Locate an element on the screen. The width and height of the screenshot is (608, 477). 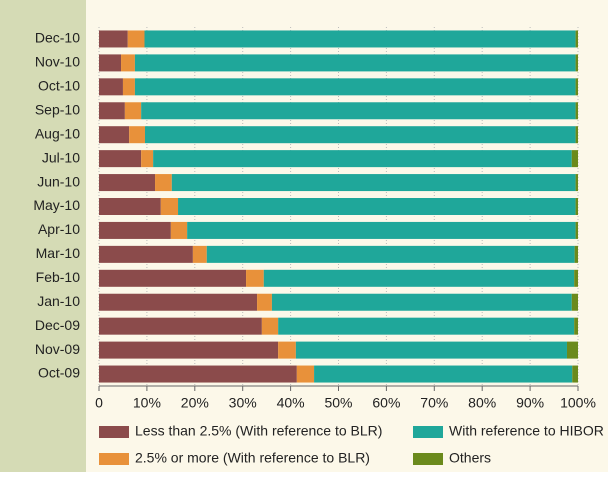
x-tick-label: 90% is located at coordinates (530, 403).